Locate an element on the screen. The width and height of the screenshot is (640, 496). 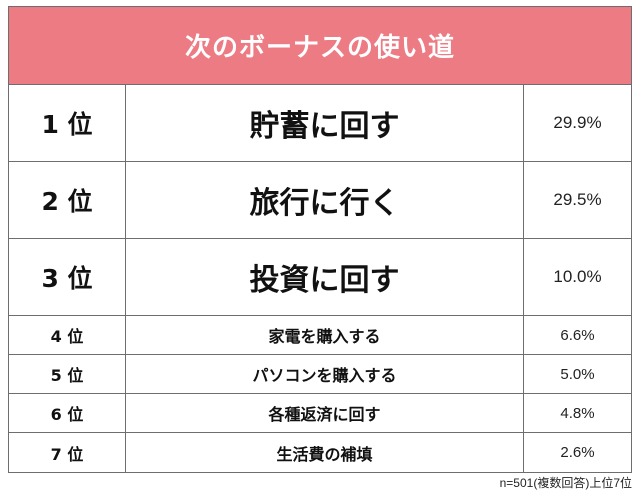
percent-cell: 29.9% is located at coordinates (577, 122).